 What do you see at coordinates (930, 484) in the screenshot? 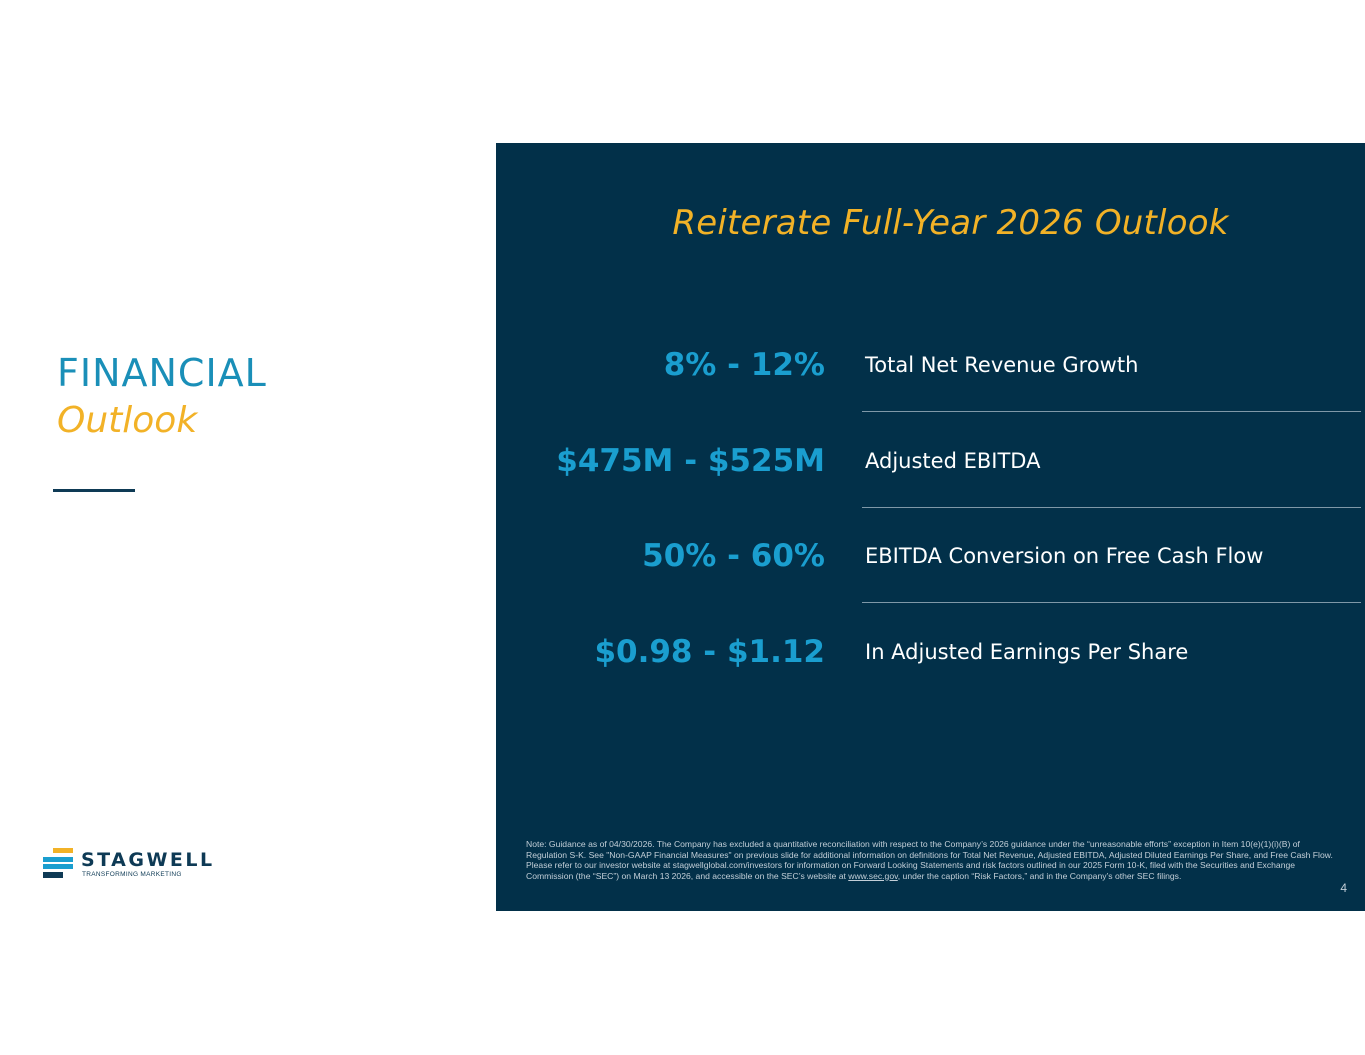
I see `metric-row-adjusted-ebitda: $475M - $525M Adjusted EBITDA` at bounding box center [930, 484].